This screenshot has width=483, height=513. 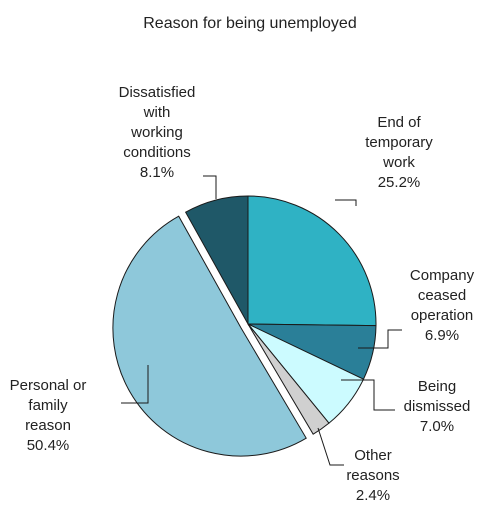 I want to click on slice-name-line: work, so click(x=398, y=162).